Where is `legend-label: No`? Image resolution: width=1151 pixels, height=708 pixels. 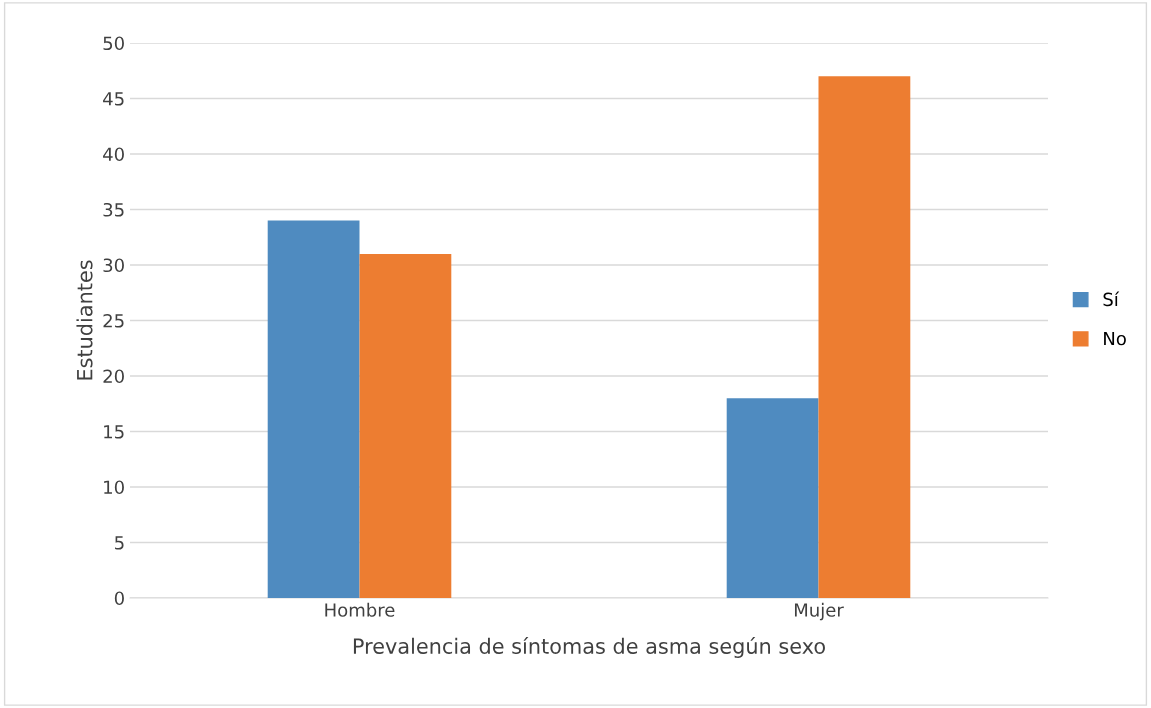
legend-label: No is located at coordinates (1115, 338).